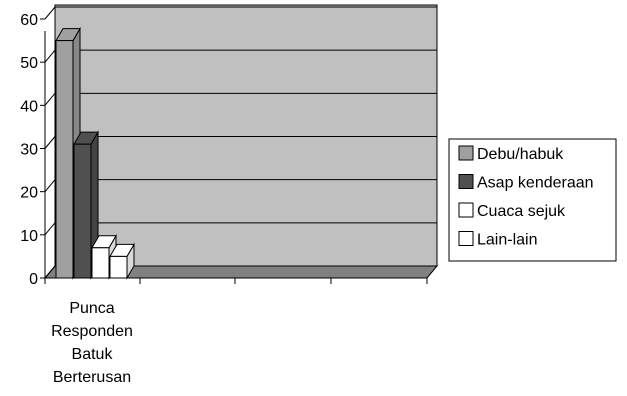 The image size is (627, 396). I want to click on bar-cuaca-sejuk, so click(104, 256).